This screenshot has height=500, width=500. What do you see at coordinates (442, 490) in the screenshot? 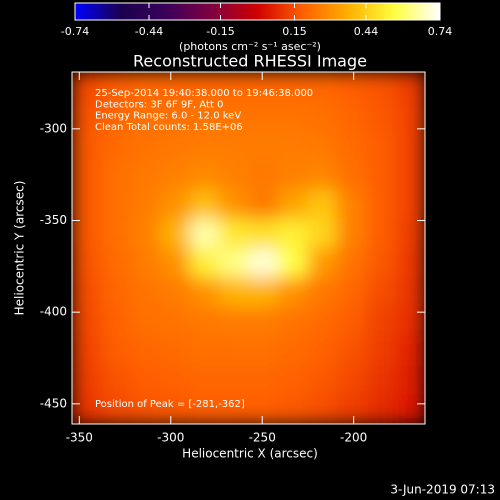
I see `timestamp: 3-Jun-2019 07:13` at bounding box center [442, 490].